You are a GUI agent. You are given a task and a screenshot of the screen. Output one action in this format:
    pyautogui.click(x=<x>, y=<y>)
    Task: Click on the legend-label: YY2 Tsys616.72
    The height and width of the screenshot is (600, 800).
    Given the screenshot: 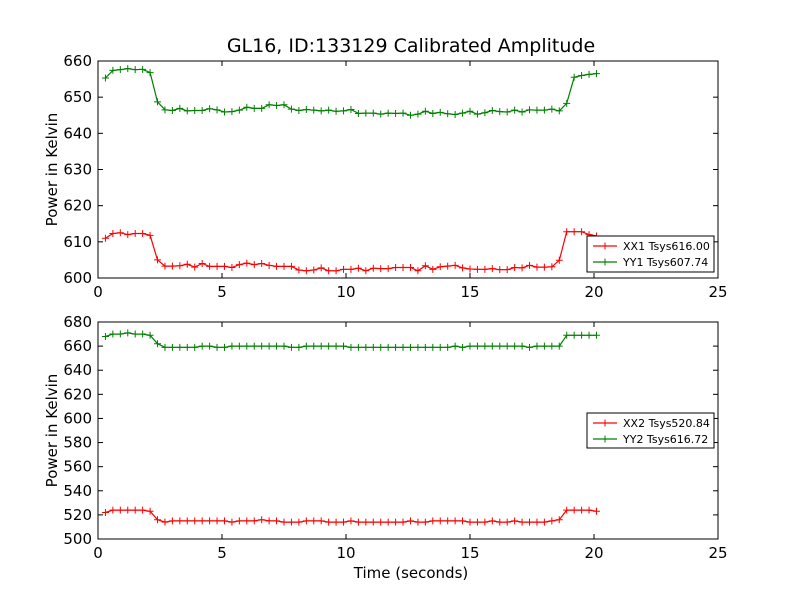 What is the action you would take?
    pyautogui.click(x=665, y=439)
    